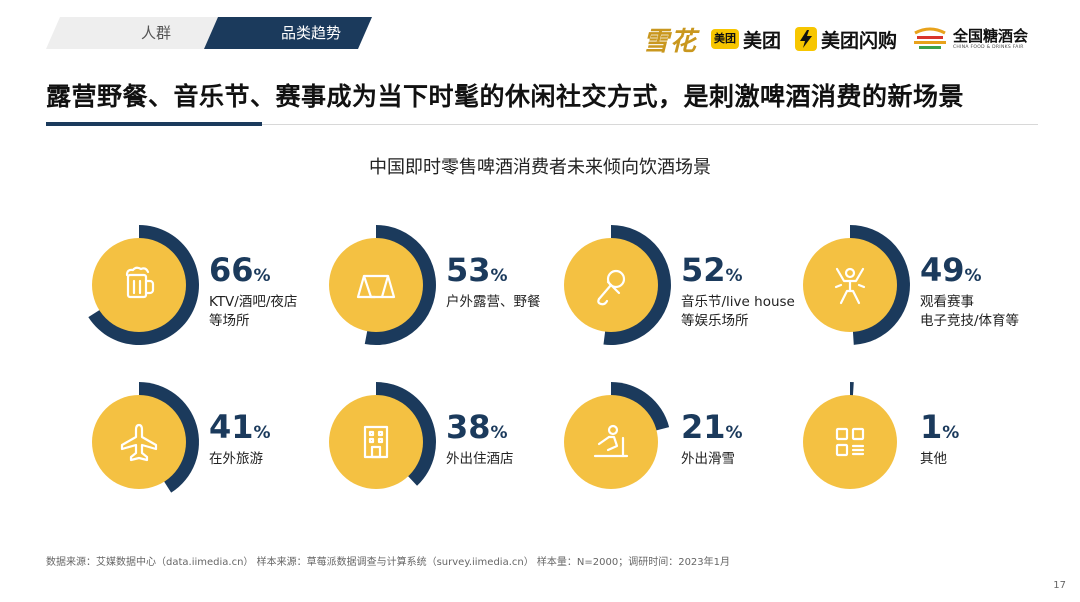 This screenshot has height=602, width=1080. What do you see at coordinates (480, 459) in the screenshot?
I see `scenario-label-6: 外出住酒店` at bounding box center [480, 459].